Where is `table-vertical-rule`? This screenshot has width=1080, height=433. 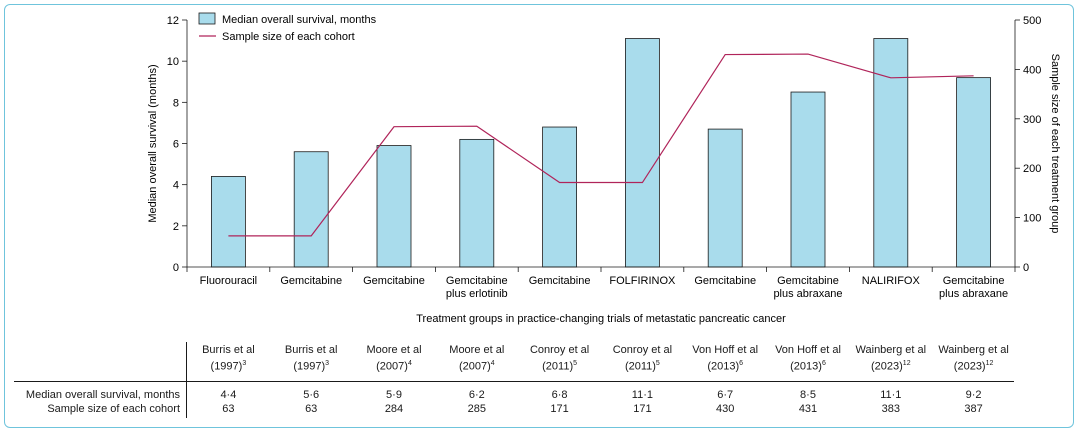
table-vertical-rule is located at coordinates (186, 380).